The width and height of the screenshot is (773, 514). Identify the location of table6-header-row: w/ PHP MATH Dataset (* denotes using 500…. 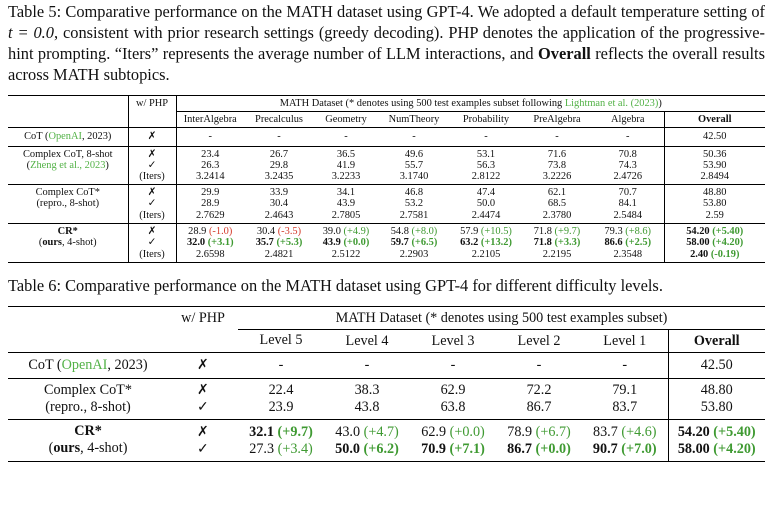
(386, 329).